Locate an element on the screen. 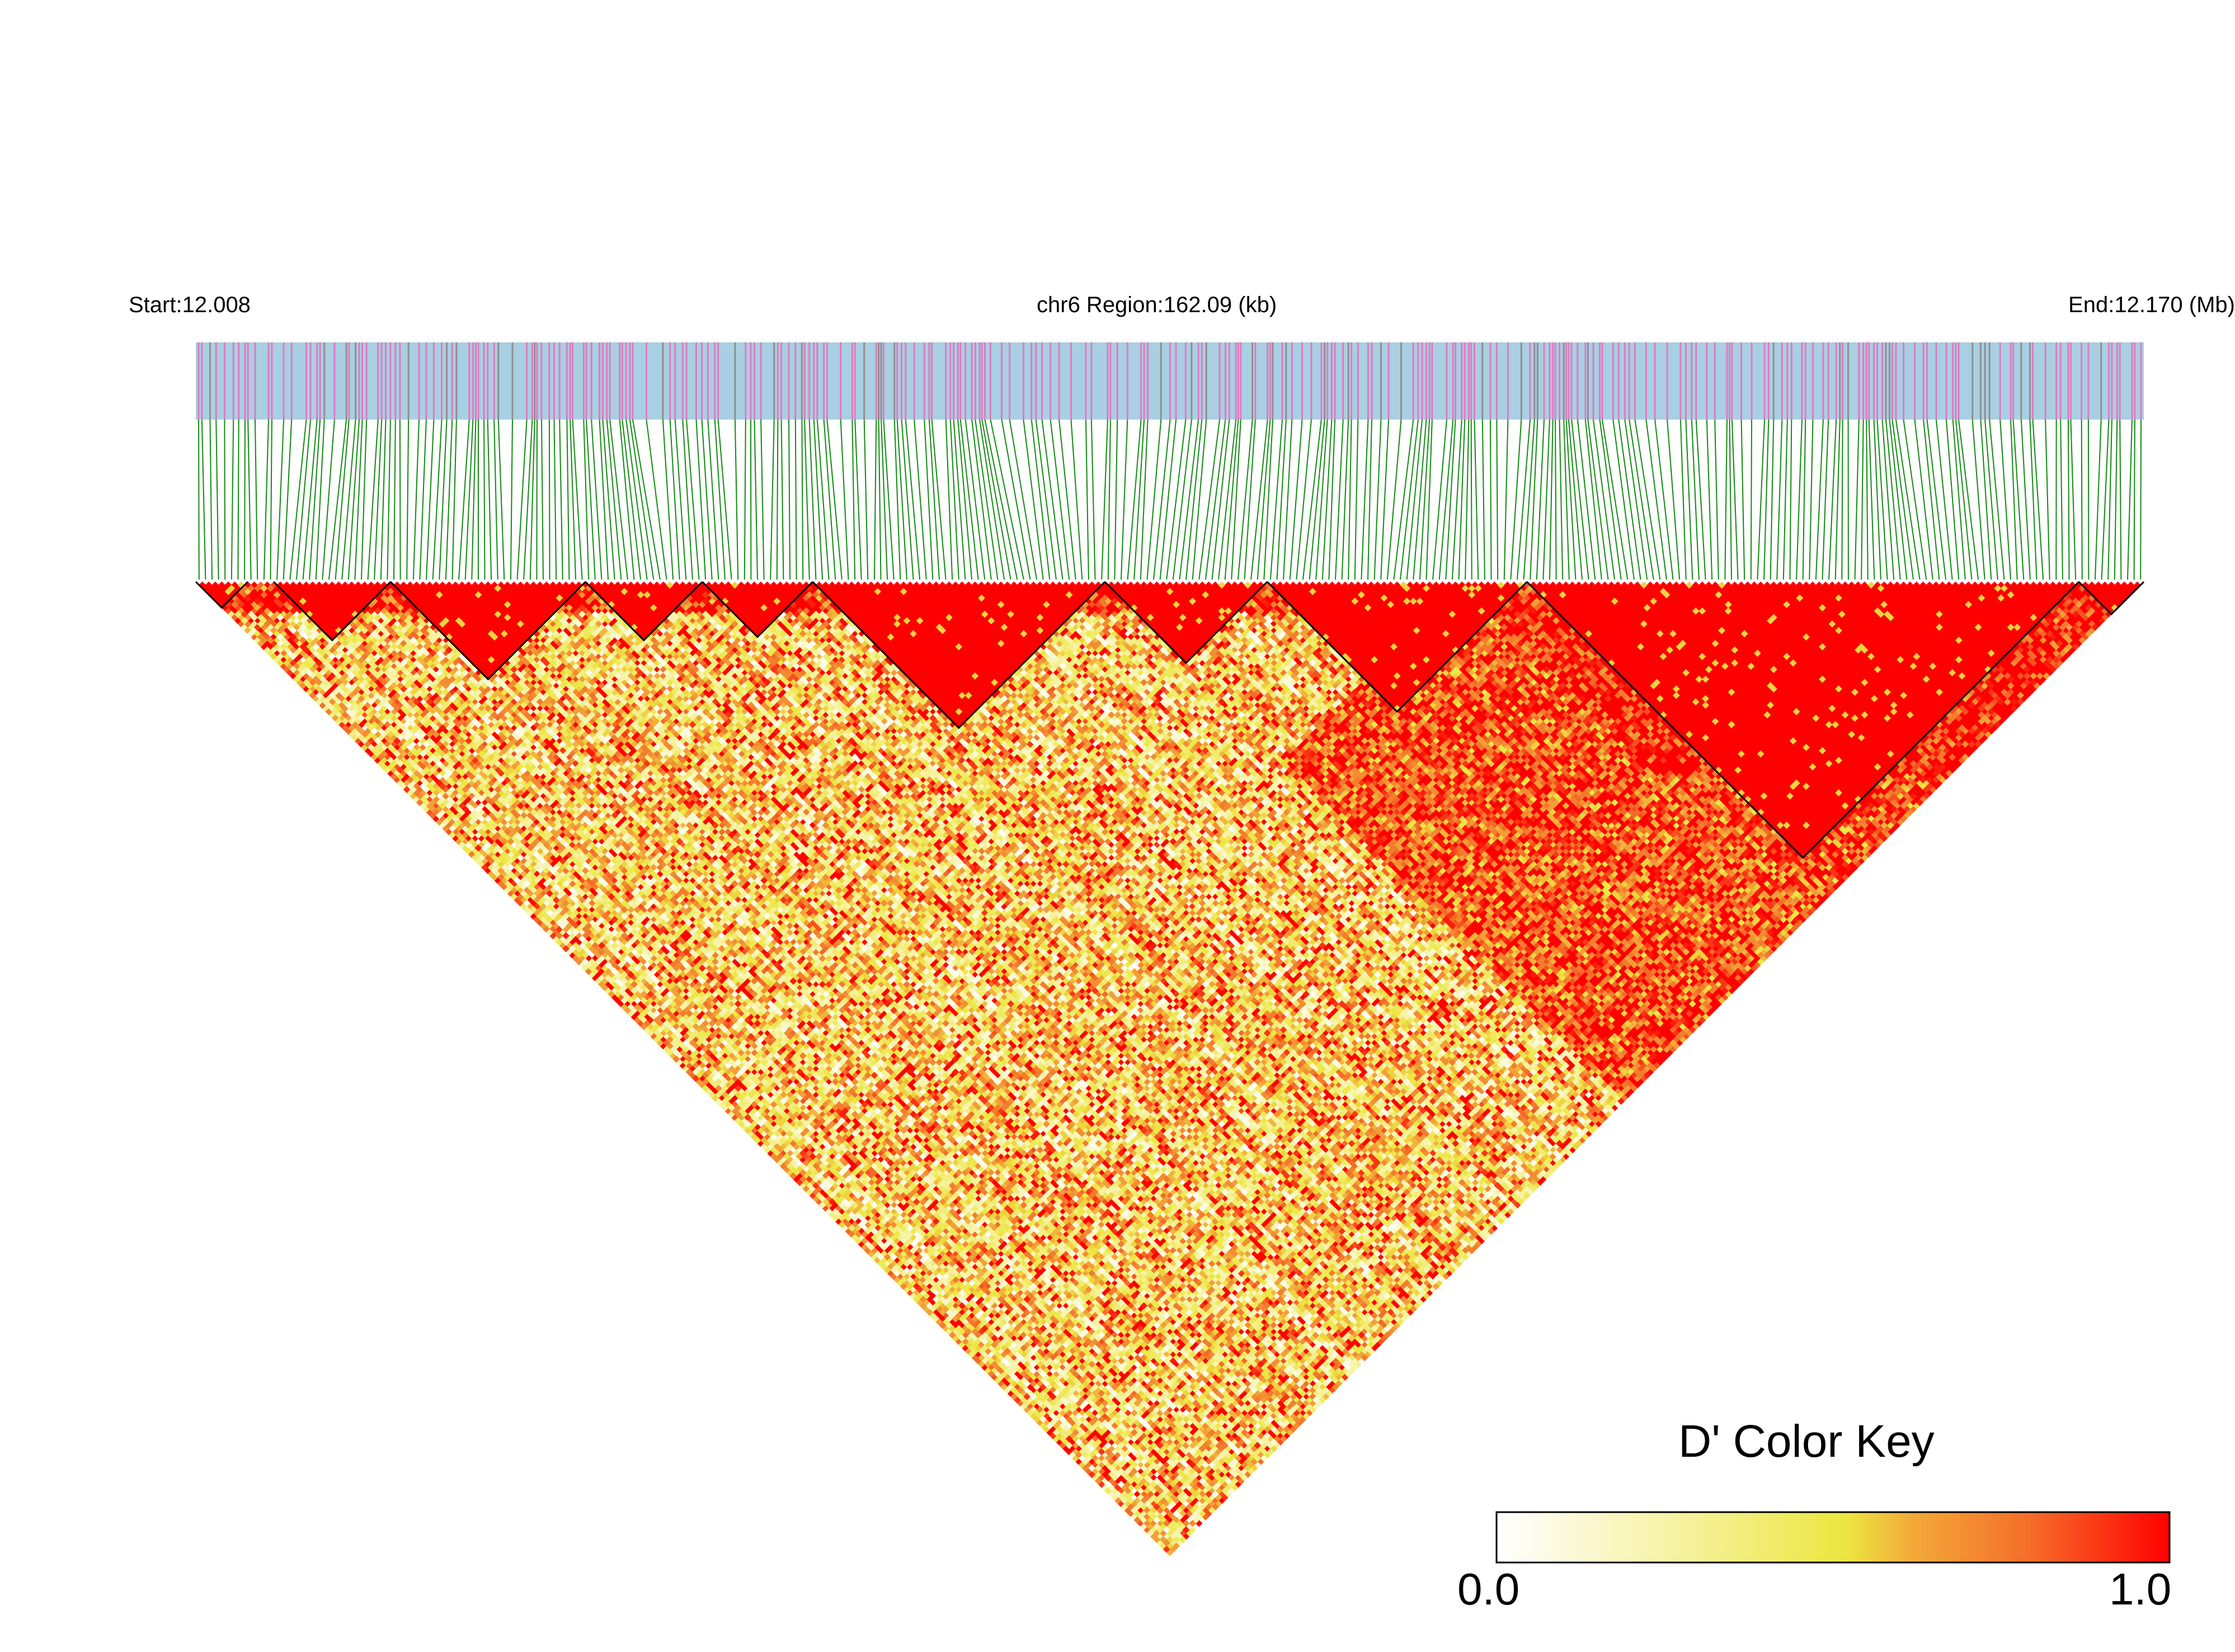  region-start-label: Start:12.008 is located at coordinates (190, 305).